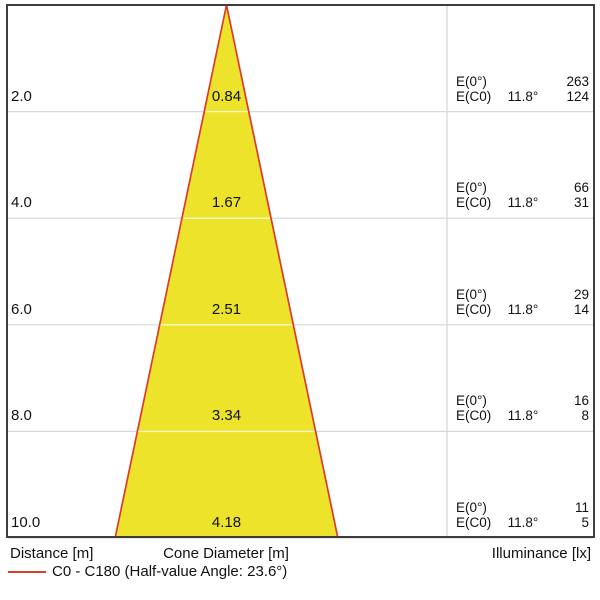 The image size is (600, 600). I want to click on cone-diameter-axis-label: Cone Diameter [m], so click(226, 553).